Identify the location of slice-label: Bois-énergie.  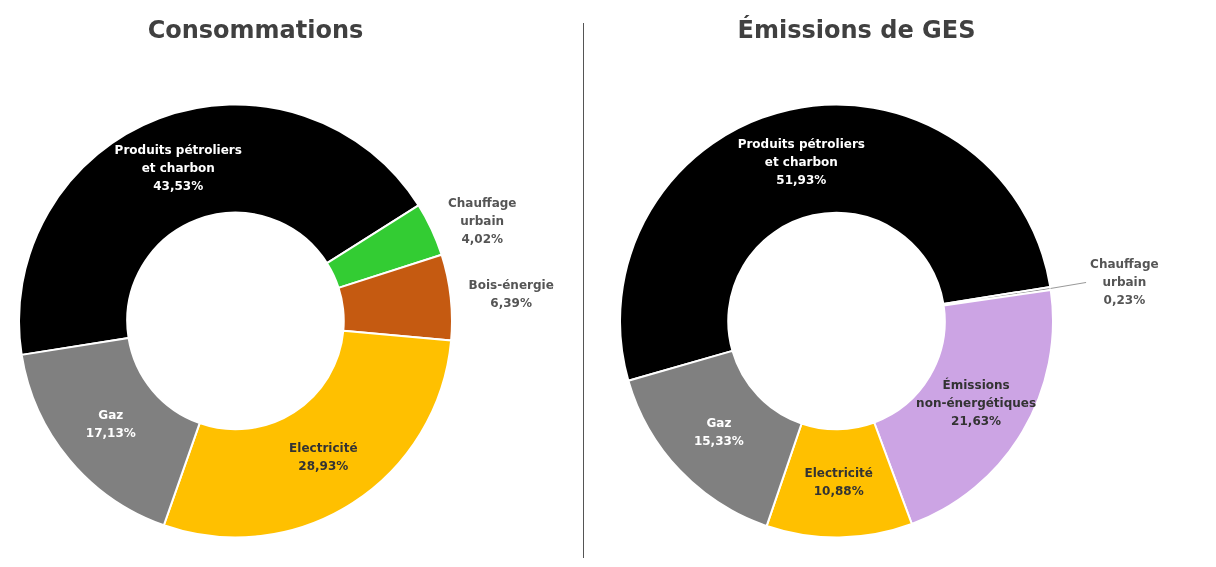
(511, 285).